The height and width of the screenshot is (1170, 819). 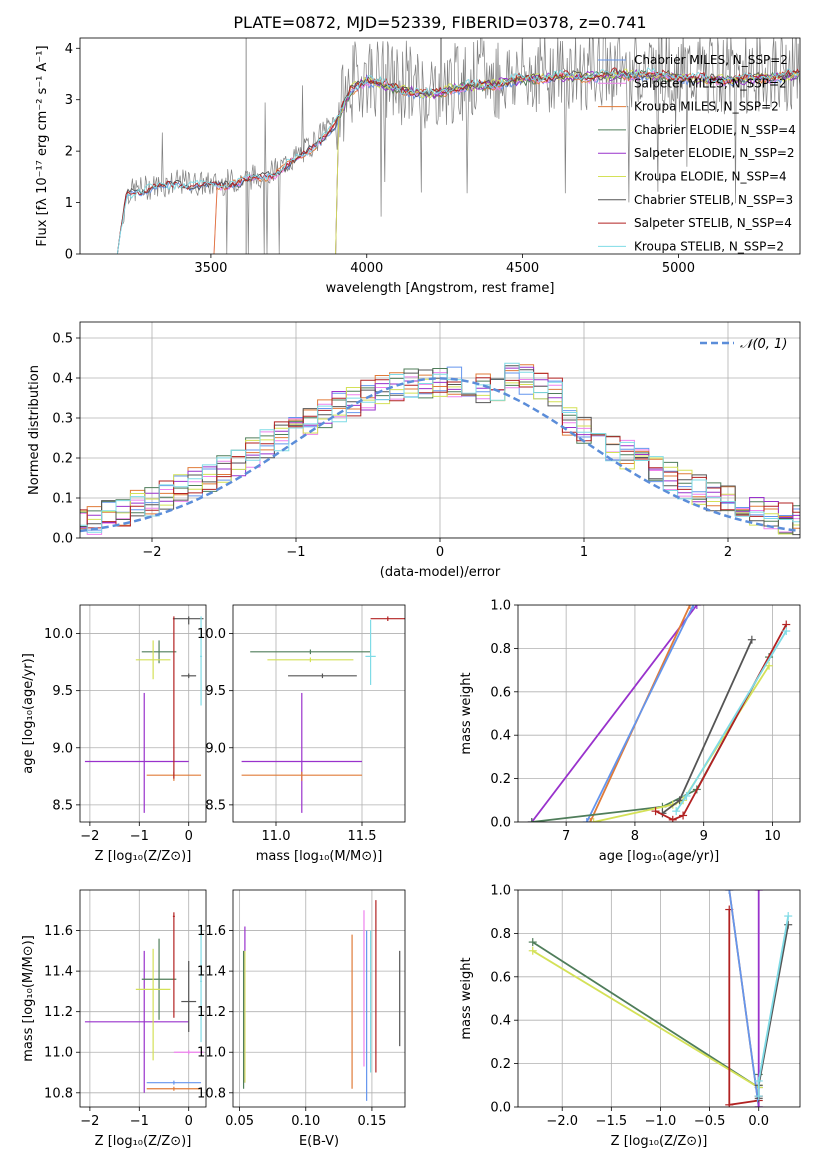 I want to click on legend-label: Chabrier MILES, N_SSP=2, so click(x=711, y=60).